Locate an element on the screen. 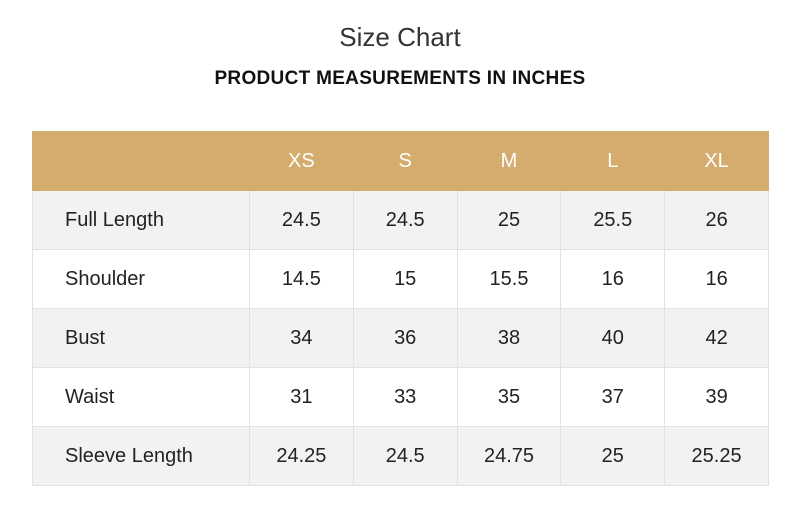  header-size-m: M is located at coordinates (509, 161).